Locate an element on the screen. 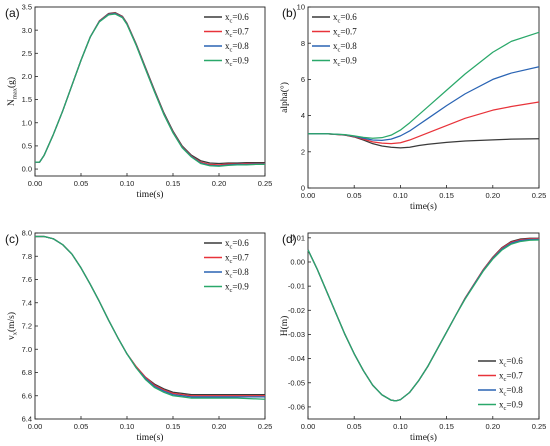  y-tick-label: -0.03 is located at coordinates (296, 334).